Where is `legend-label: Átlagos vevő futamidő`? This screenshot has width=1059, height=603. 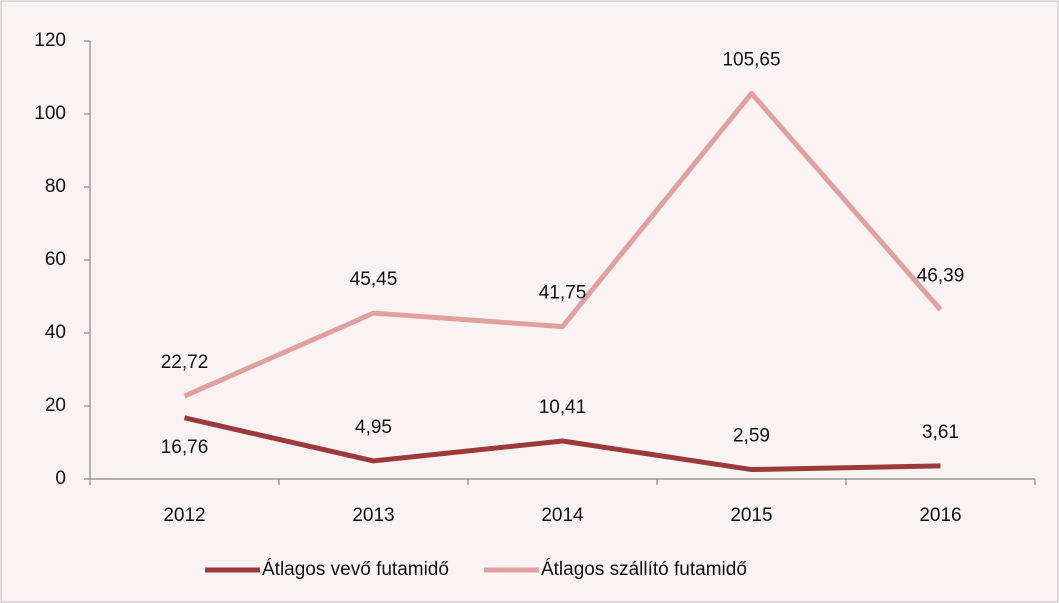 legend-label: Átlagos vevő futamidő is located at coordinates (355, 569).